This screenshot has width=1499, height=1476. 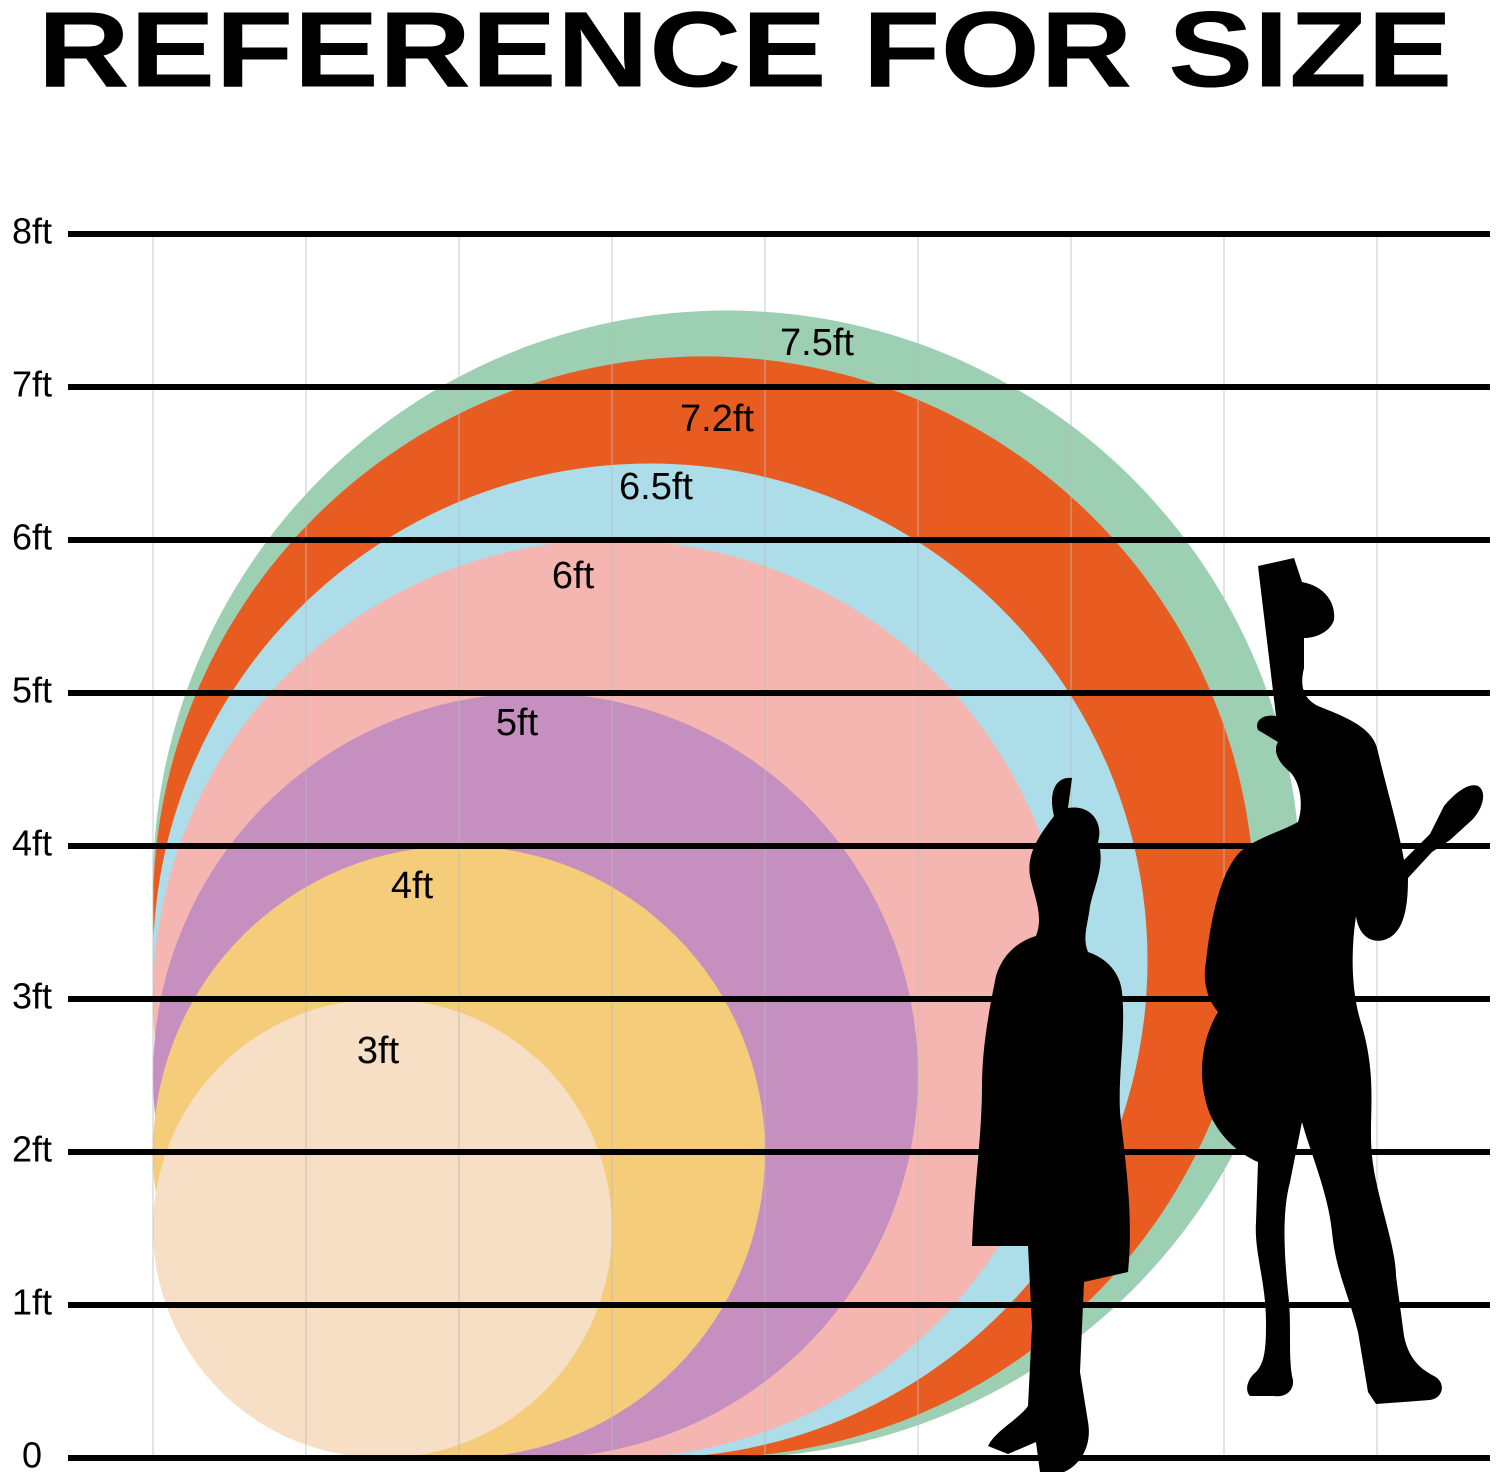 I want to click on circle-label: 7.2ft, so click(x=717, y=419).